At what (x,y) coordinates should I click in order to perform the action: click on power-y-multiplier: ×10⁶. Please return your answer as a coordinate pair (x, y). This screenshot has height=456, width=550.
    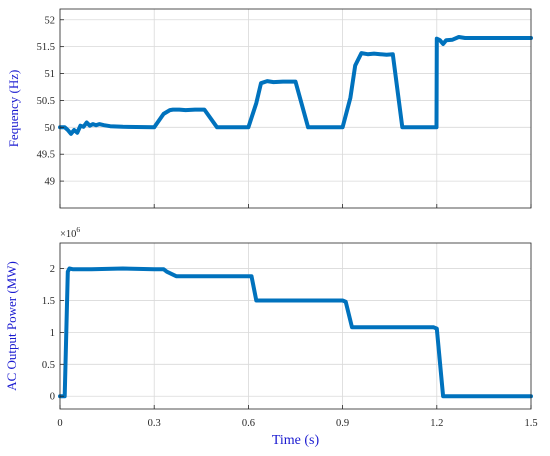
    Looking at the image, I should click on (70, 232).